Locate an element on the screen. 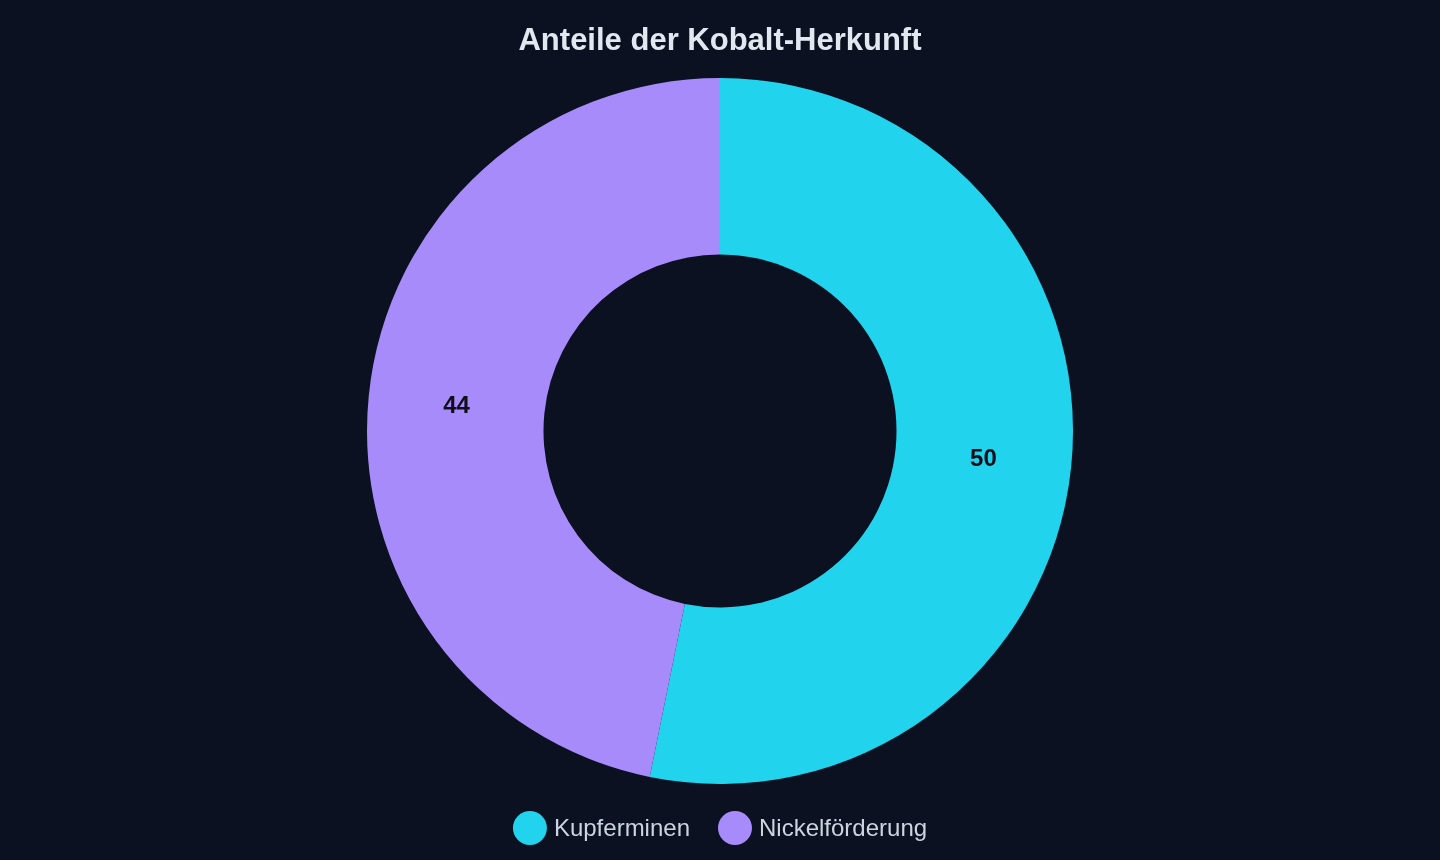 The height and width of the screenshot is (860, 1440). legend-label: Kupferminen is located at coordinates (621, 828).